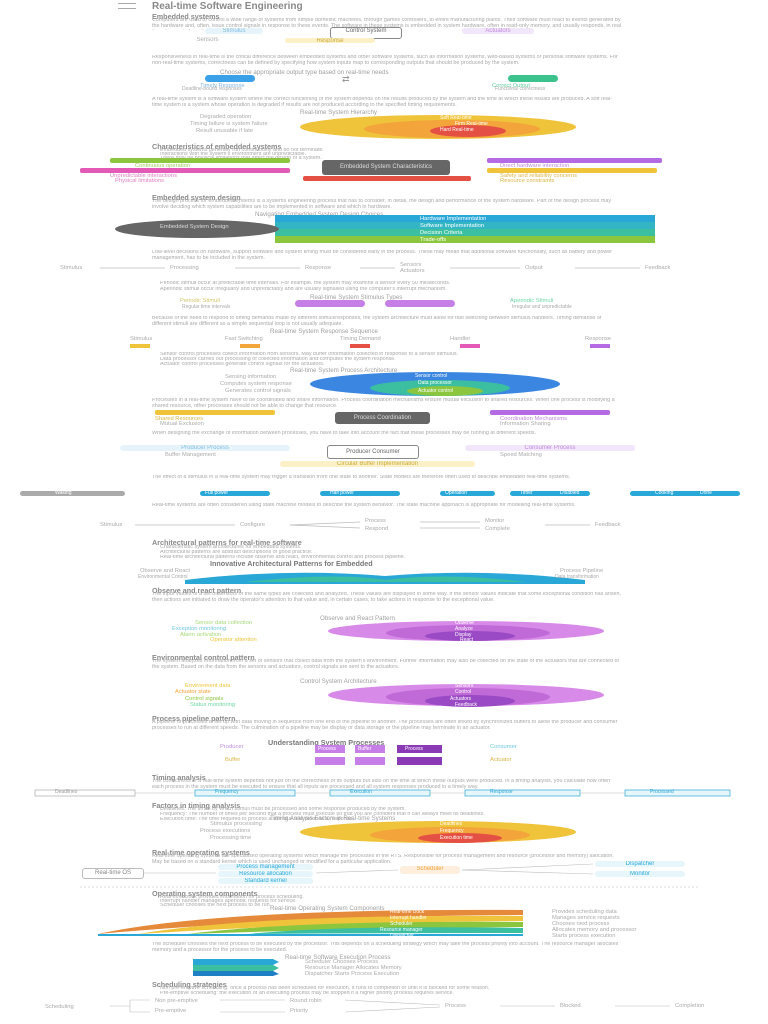 The image size is (768, 1024). What do you see at coordinates (608, 525) in the screenshot?
I see `s13-flow-7: Feedback` at bounding box center [608, 525].